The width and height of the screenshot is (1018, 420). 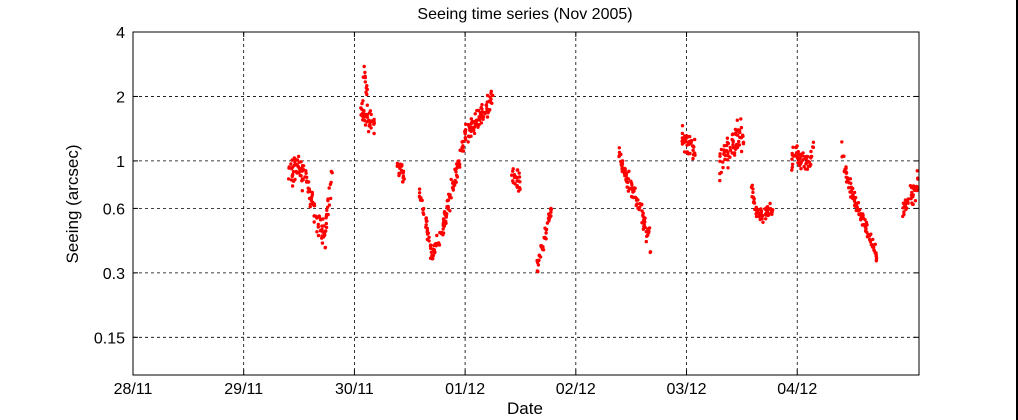 What do you see at coordinates (72, 203) in the screenshot?
I see `y-axis-label: Seeing (arcsec)` at bounding box center [72, 203].